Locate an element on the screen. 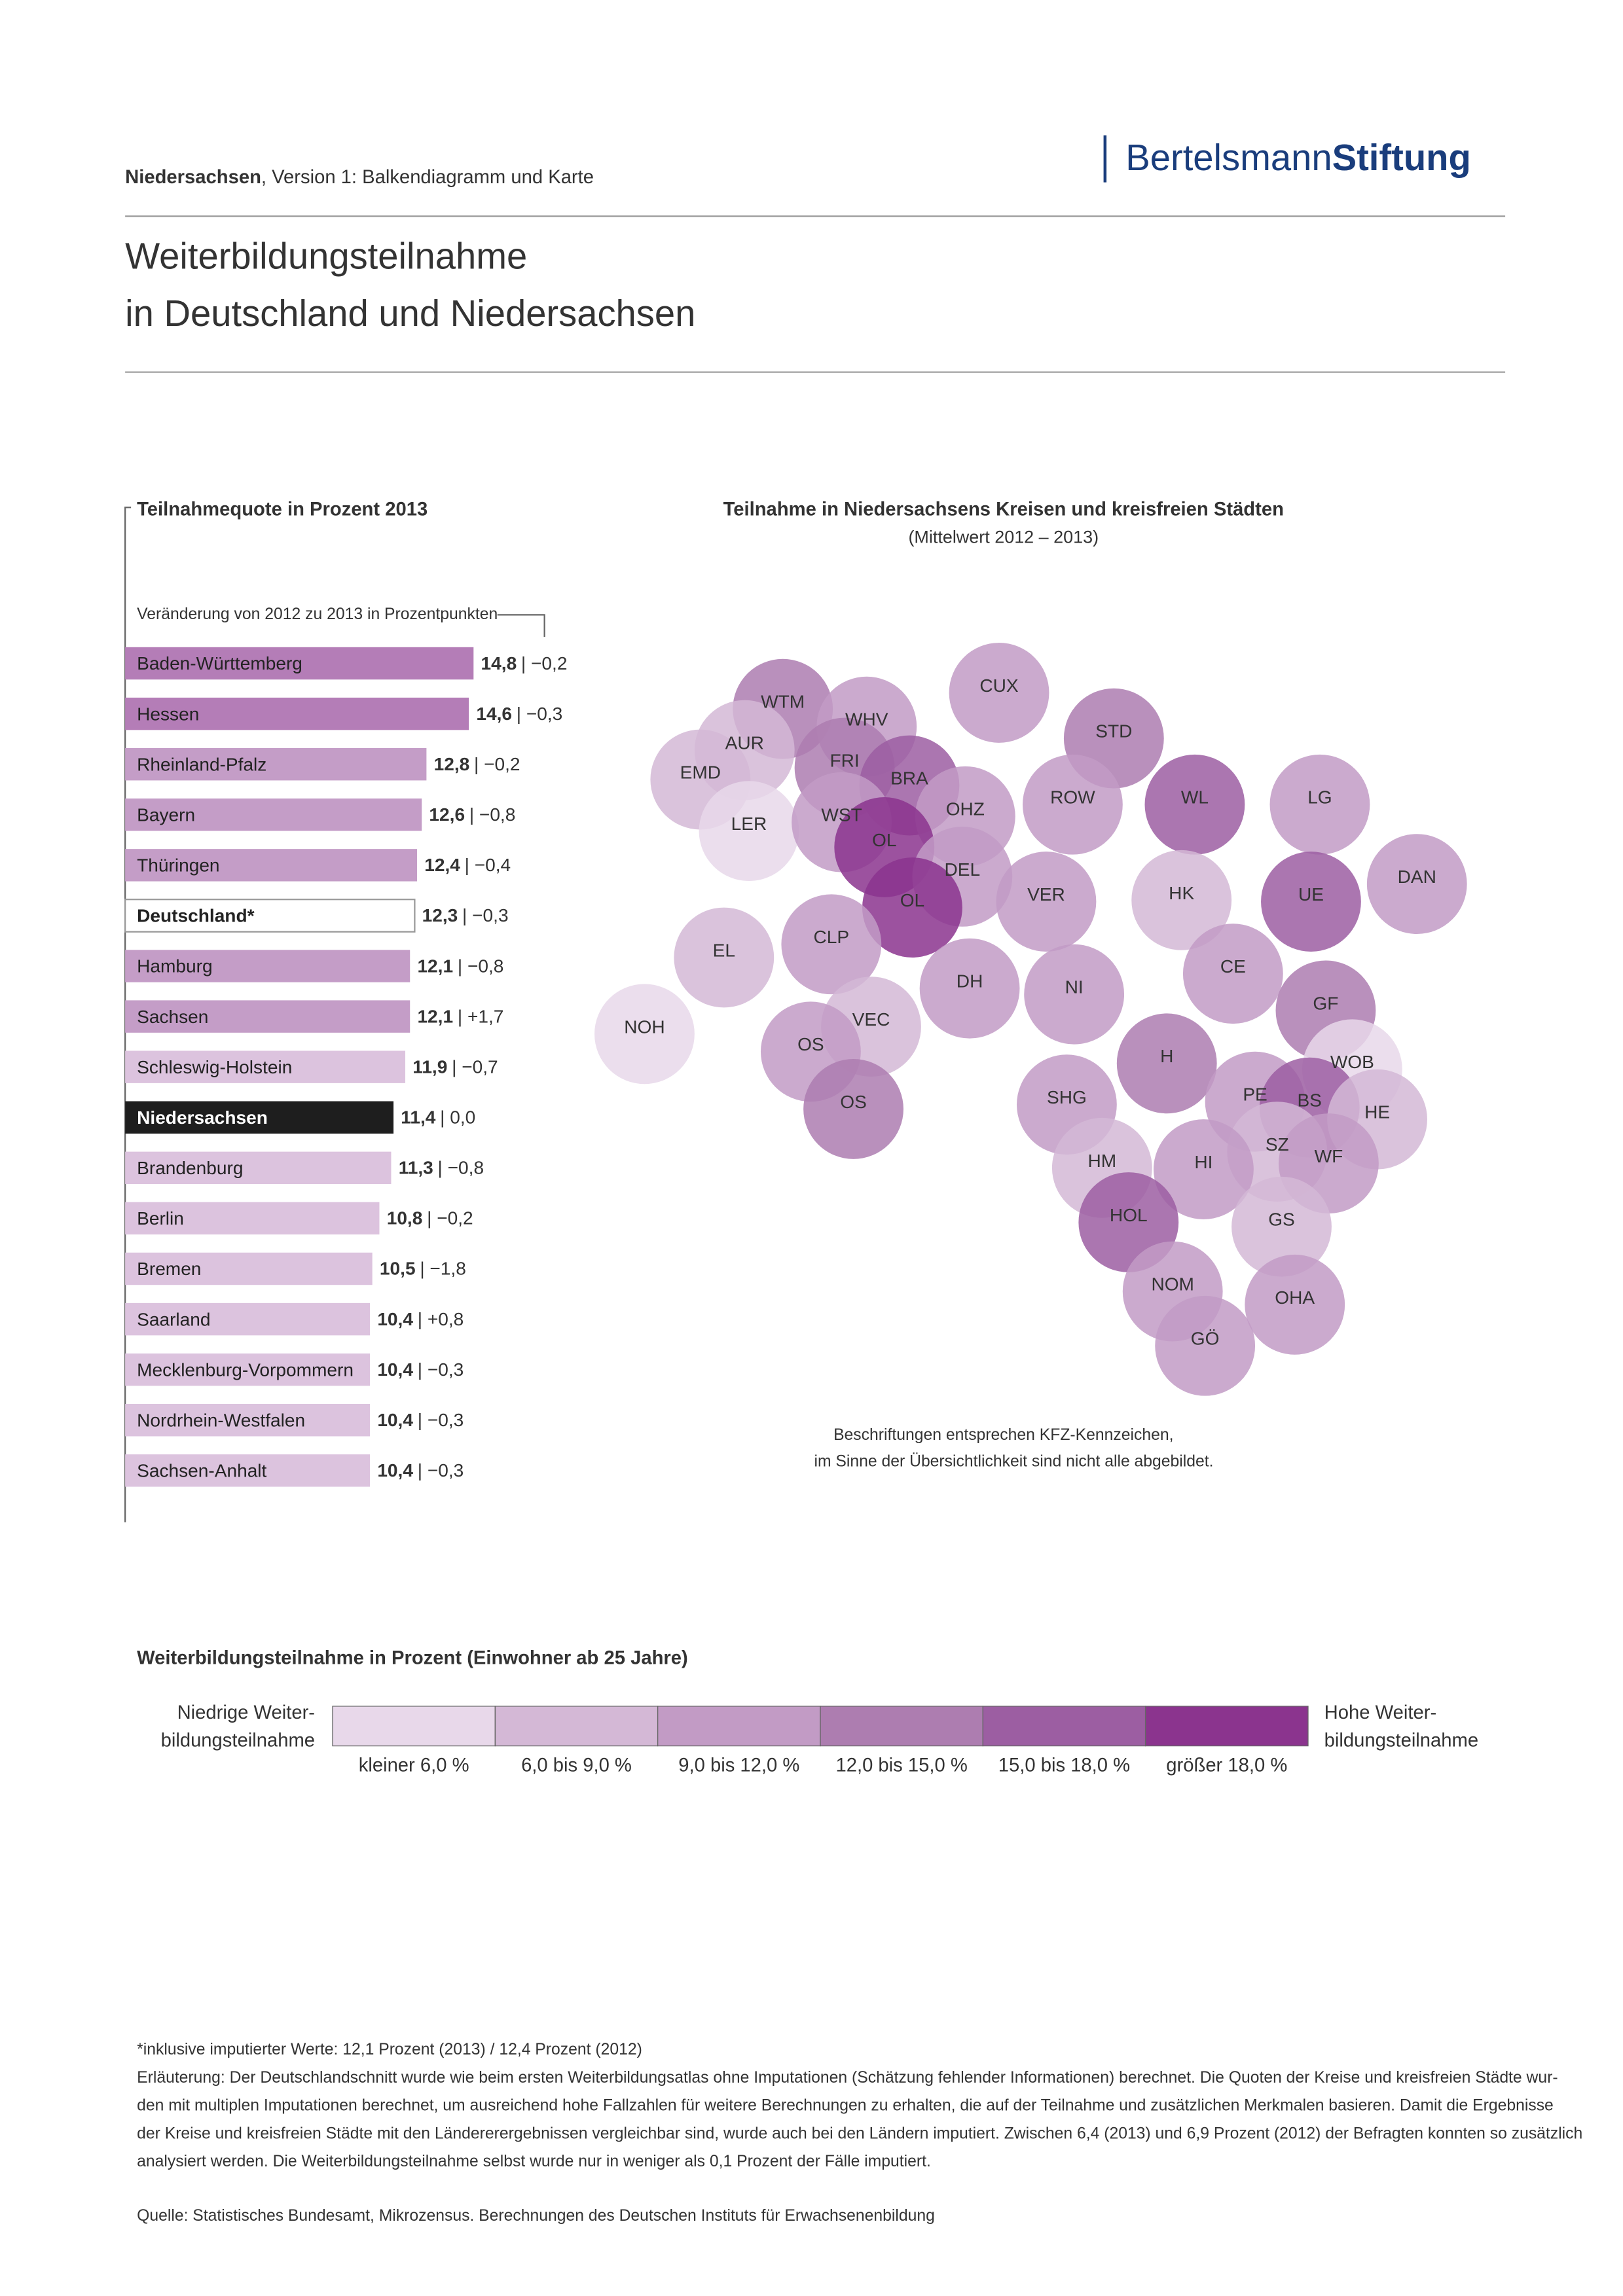 The width and height of the screenshot is (1623, 2296). value: 11,9 is located at coordinates (429, 1067).